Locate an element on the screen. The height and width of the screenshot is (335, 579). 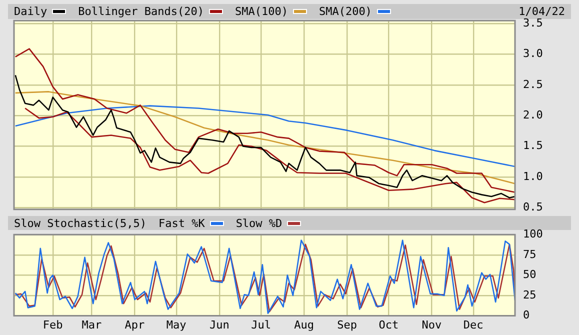
legend-label: Bollinger Bands(20) is located at coordinates (141, 11).